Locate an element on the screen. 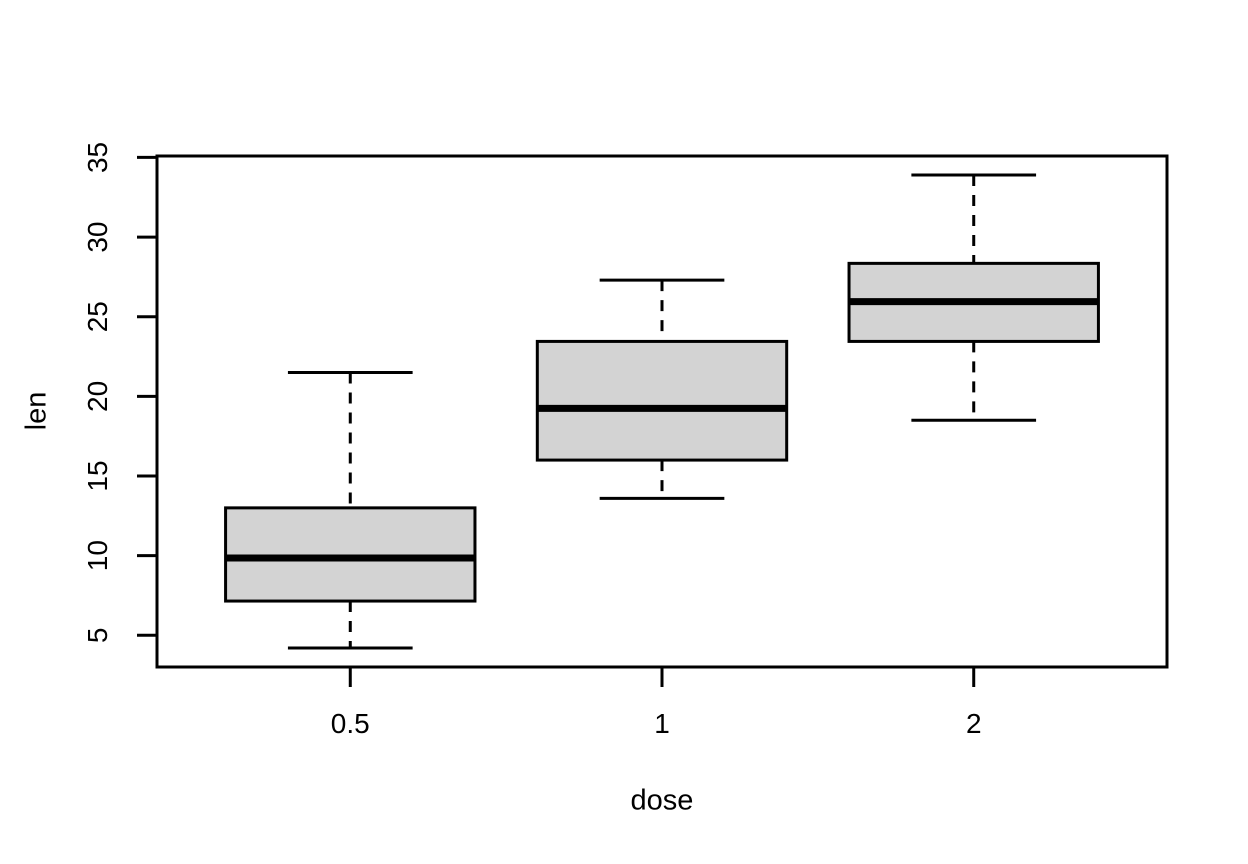  y-tick-label: 5 is located at coordinates (97, 636).